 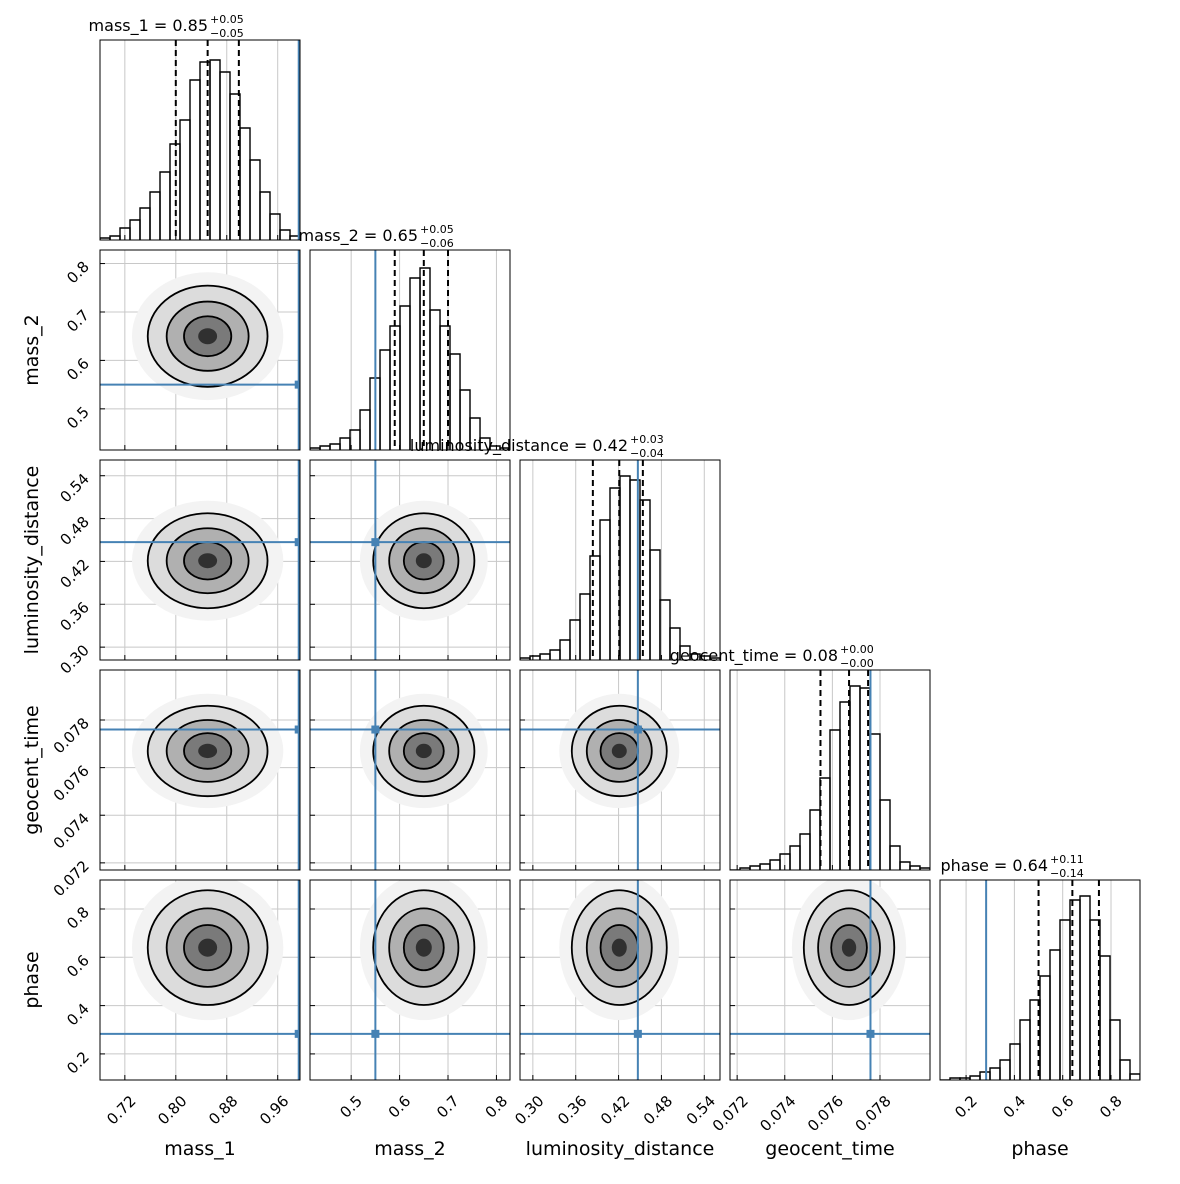 What do you see at coordinates (410, 1149) in the screenshot?
I see `x-axis-label: mass_2` at bounding box center [410, 1149].